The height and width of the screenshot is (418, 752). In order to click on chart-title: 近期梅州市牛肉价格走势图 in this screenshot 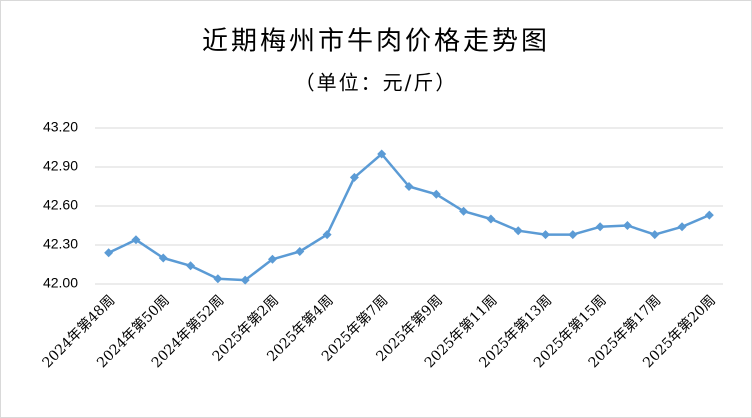, I will do `click(376, 42)`.